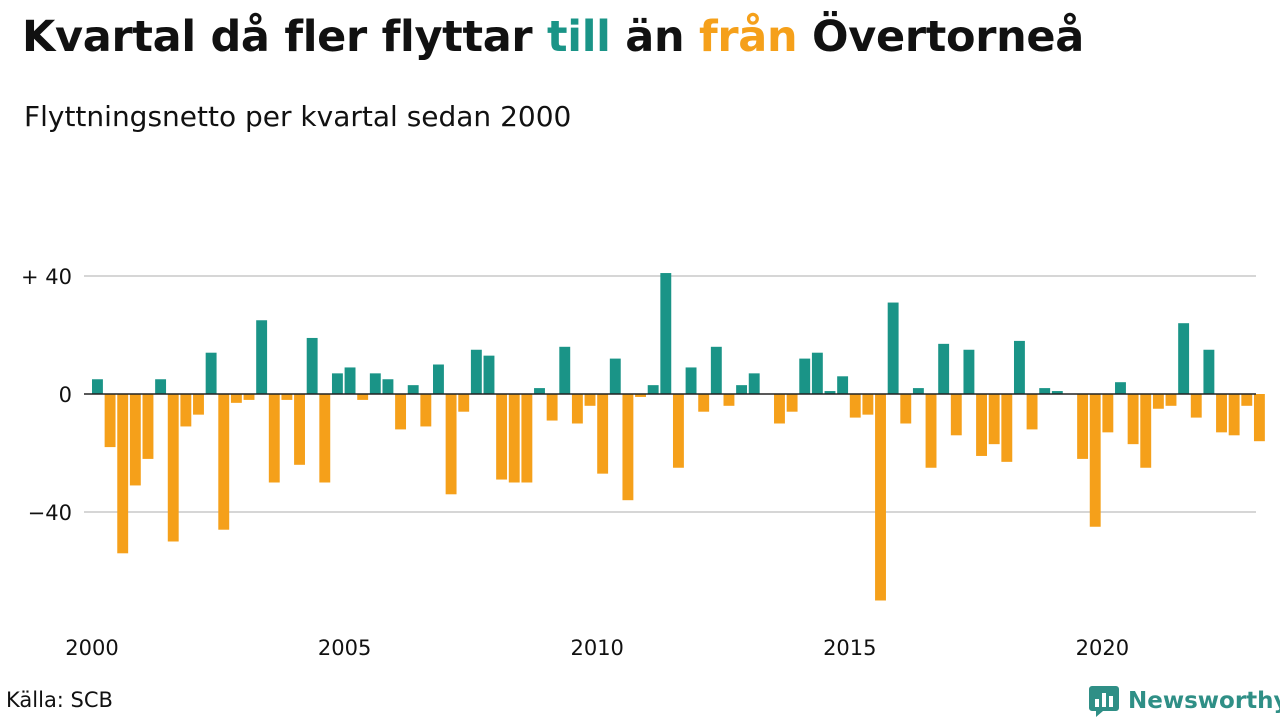  Describe the element at coordinates (46, 277) in the screenshot. I see `y-tick-label: + 40` at that location.